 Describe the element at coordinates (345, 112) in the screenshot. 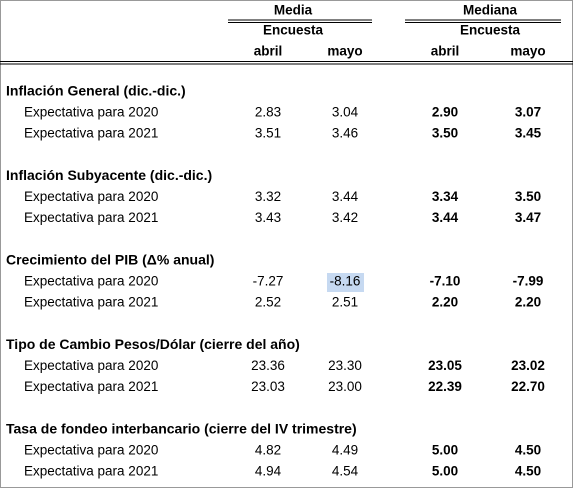

I see `cell-value: 3.04` at that location.